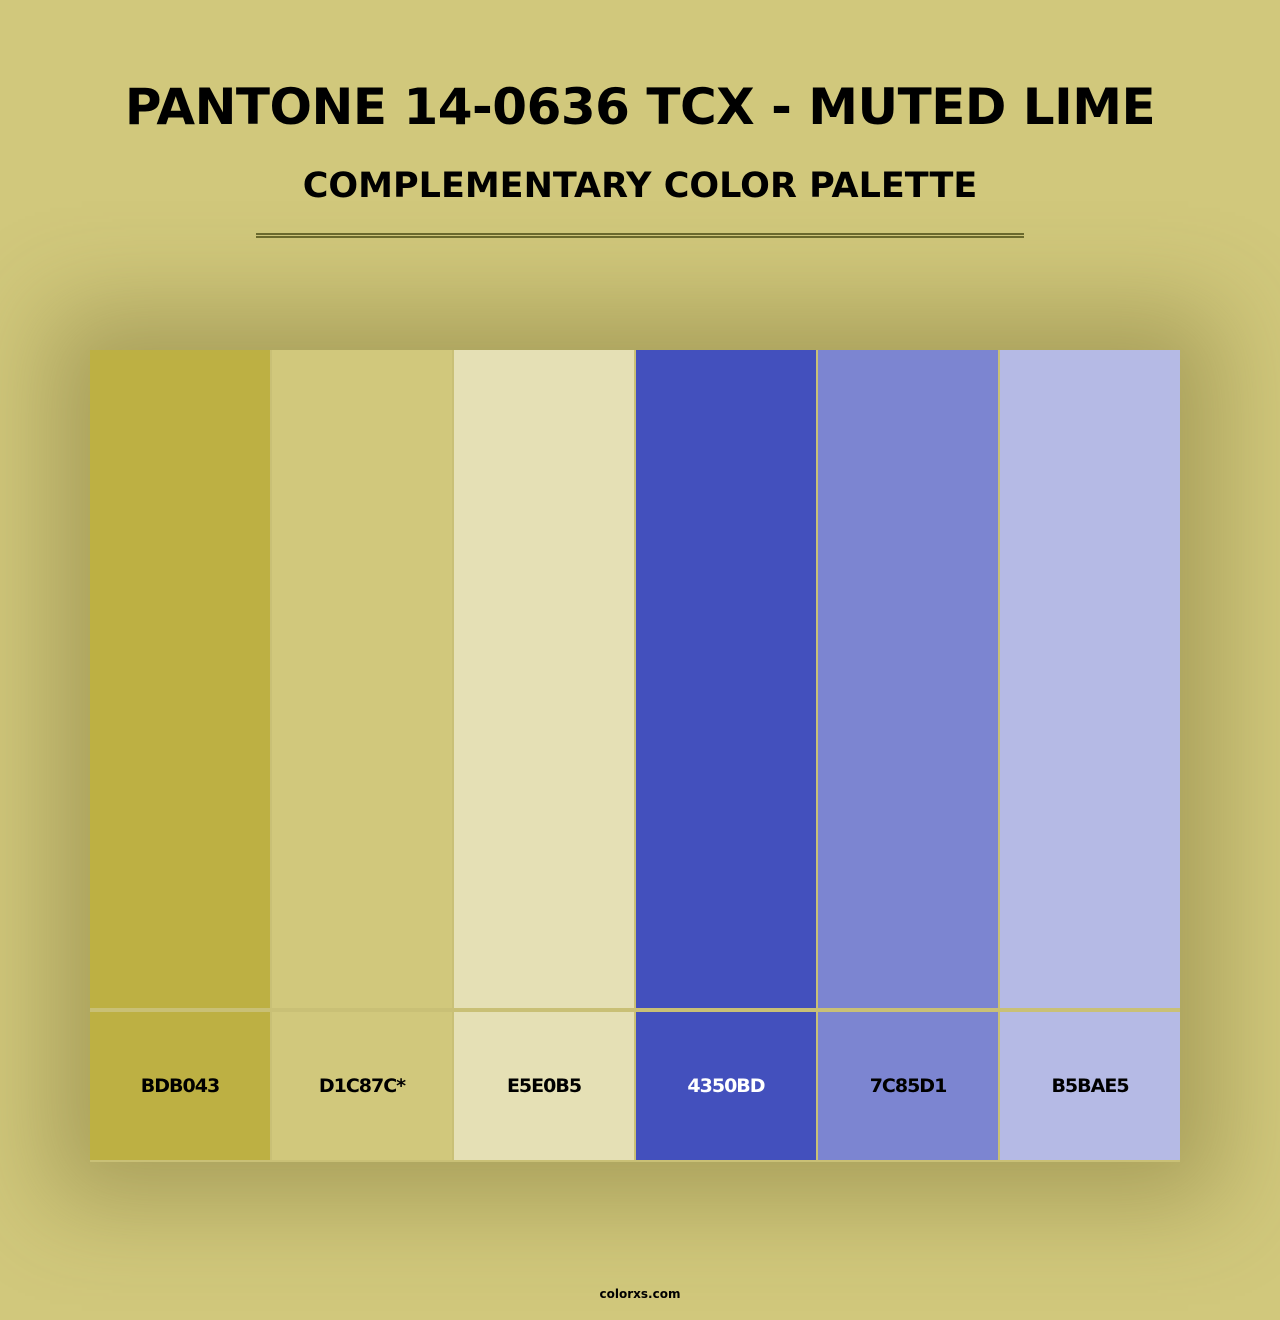 This screenshot has width=1280, height=1320. I want to click on title-divider, so click(640, 235).